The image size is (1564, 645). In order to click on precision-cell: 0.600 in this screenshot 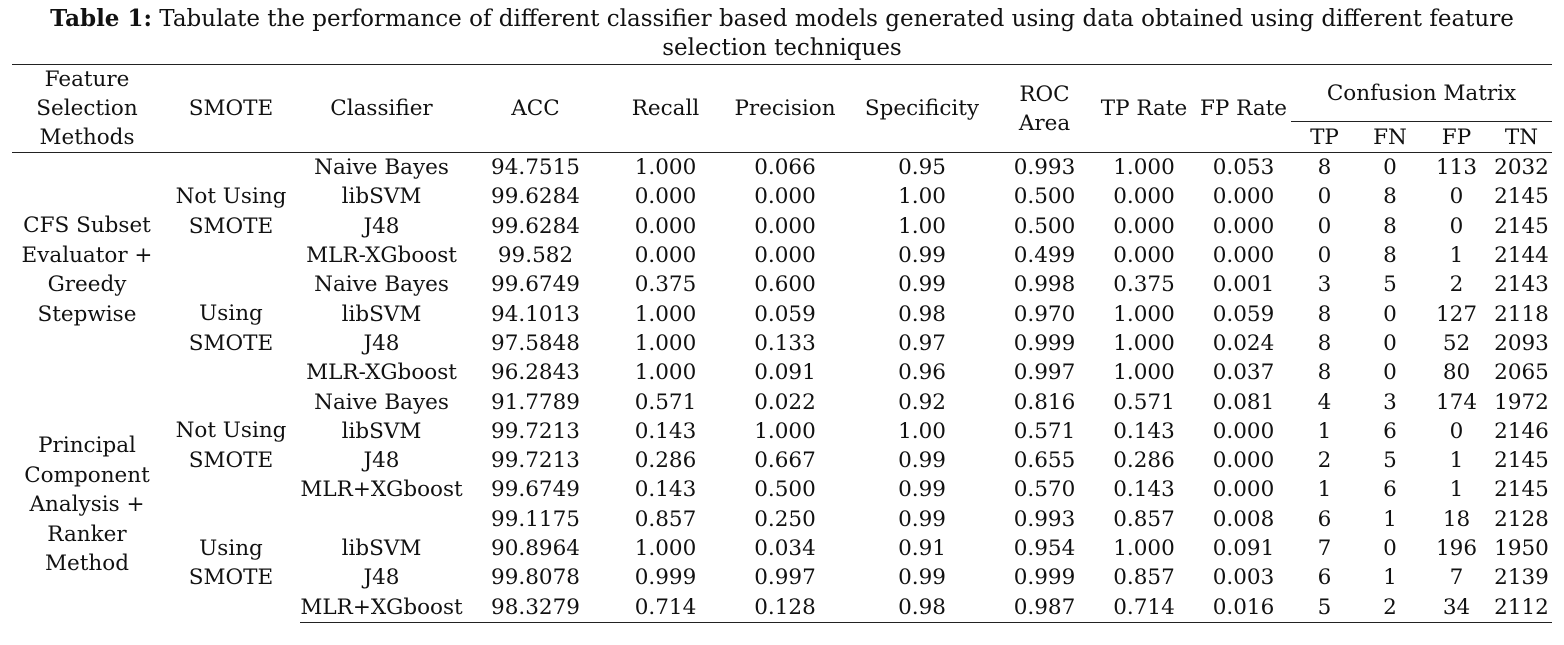, I will do `click(785, 285)`.